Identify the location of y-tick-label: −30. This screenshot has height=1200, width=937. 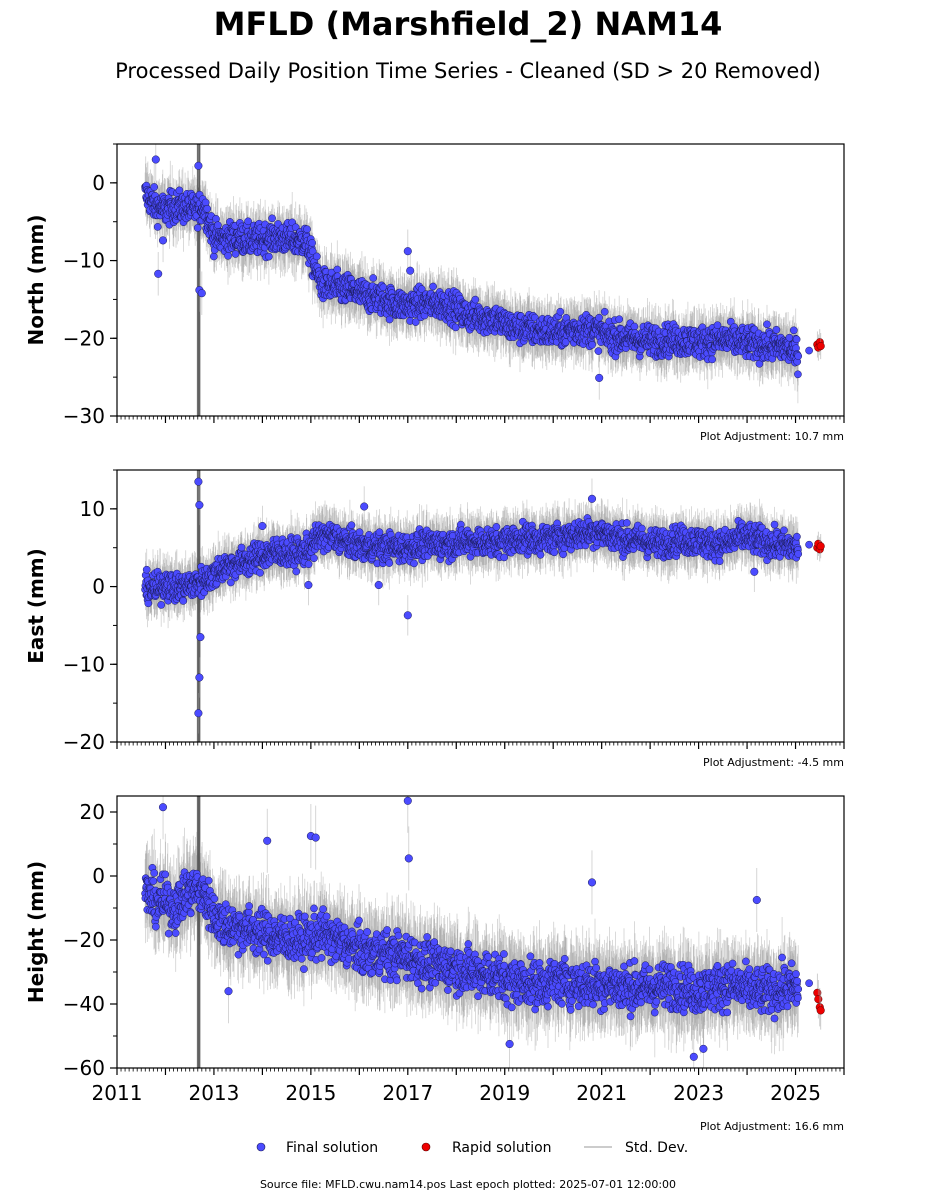
(84, 416).